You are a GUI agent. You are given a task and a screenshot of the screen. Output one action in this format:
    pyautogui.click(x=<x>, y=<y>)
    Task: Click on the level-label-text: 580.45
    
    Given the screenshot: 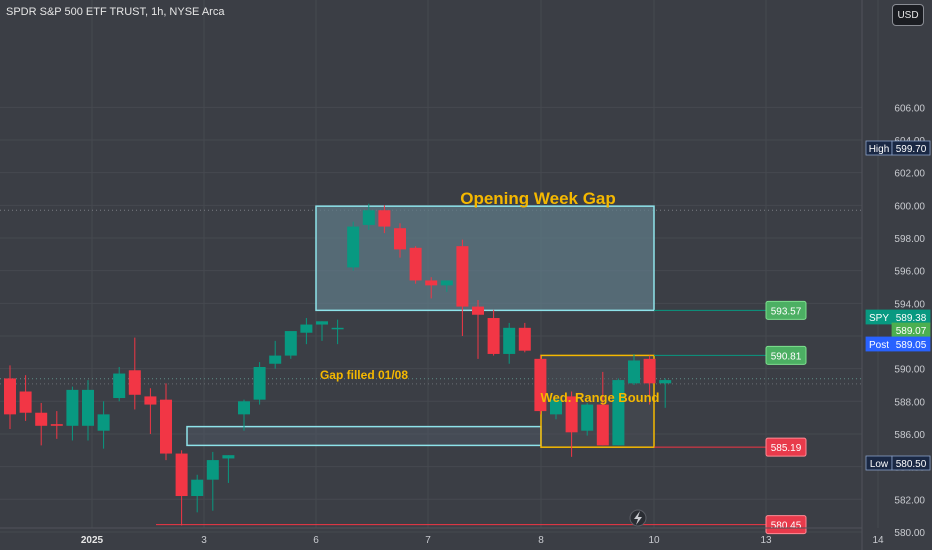 What is the action you would take?
    pyautogui.click(x=786, y=526)
    